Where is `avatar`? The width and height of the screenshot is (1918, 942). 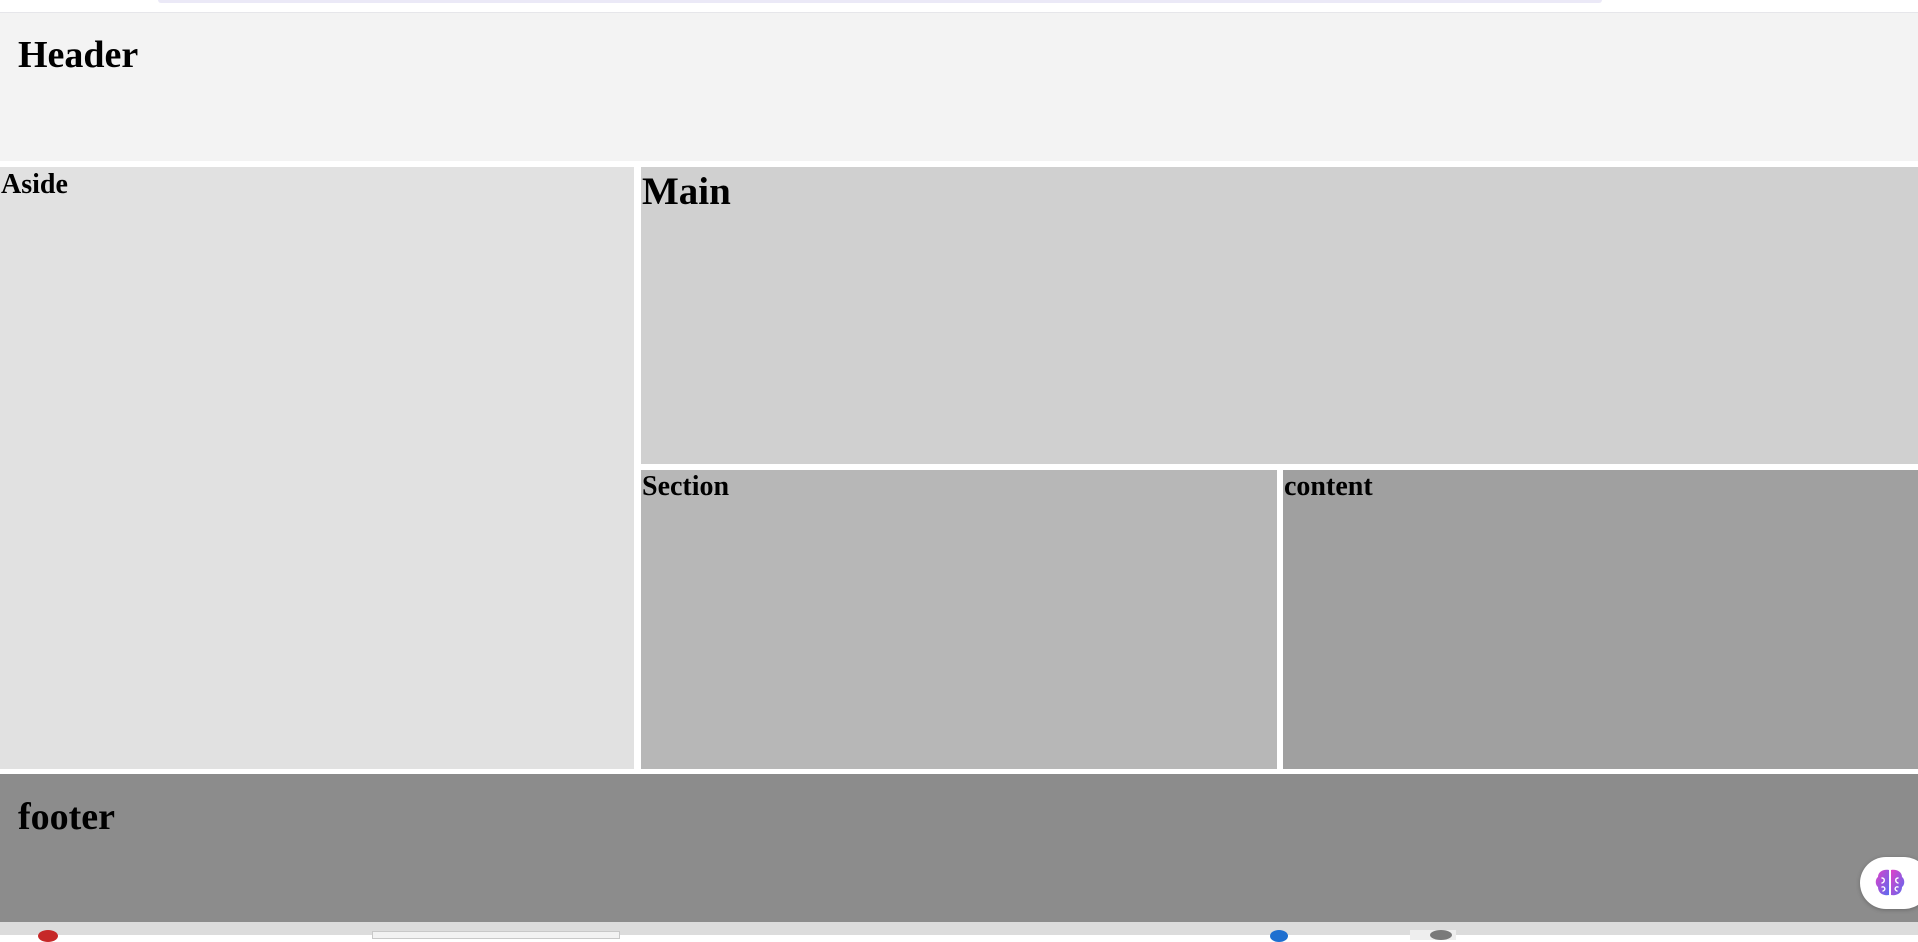 avatar is located at coordinates (1433, 935).